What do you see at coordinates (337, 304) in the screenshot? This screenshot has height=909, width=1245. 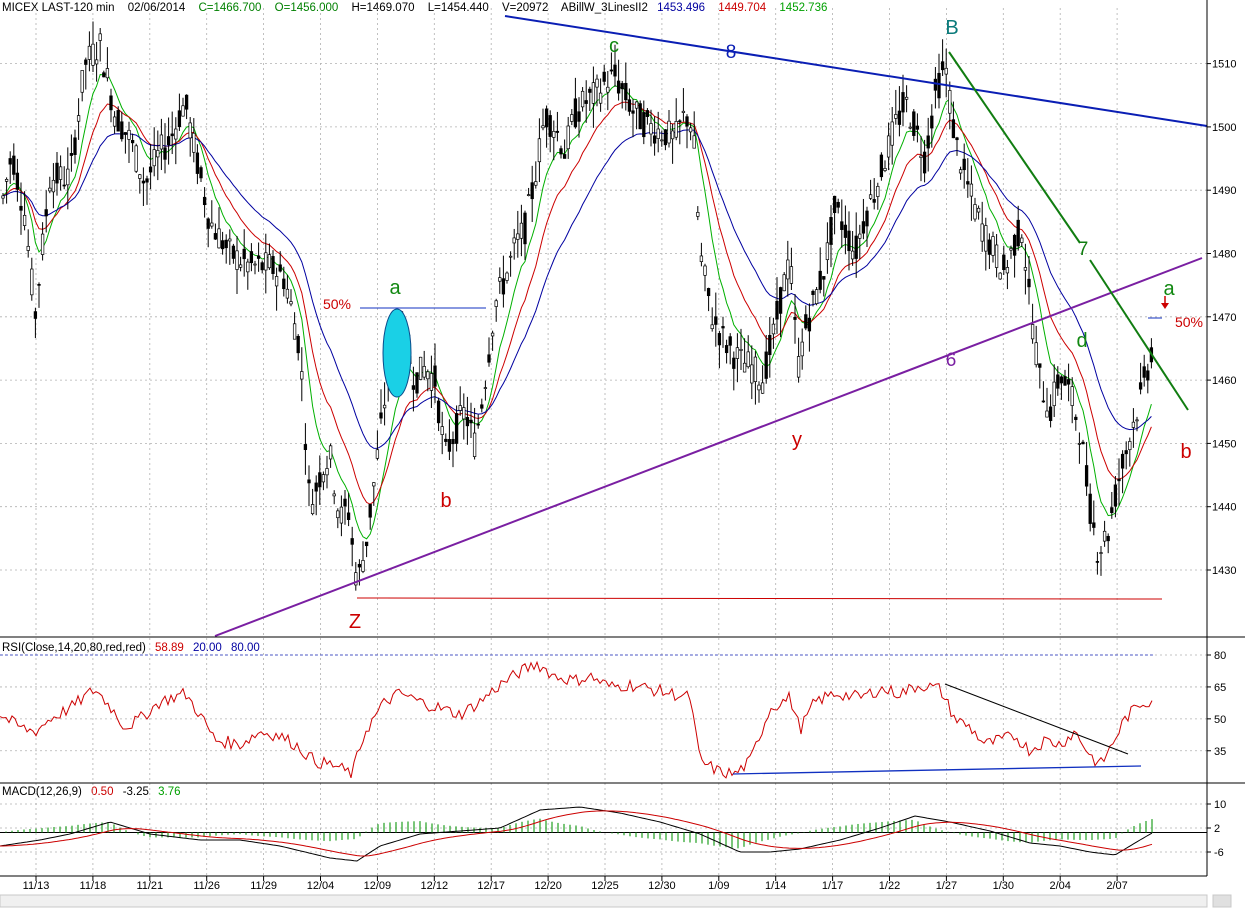 I see `fib-label-left: 50%` at bounding box center [337, 304].